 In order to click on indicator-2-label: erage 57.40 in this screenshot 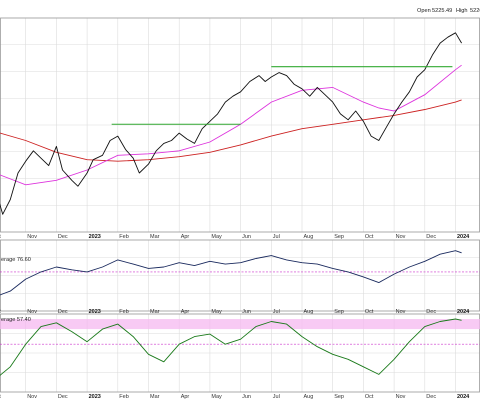, I will do `click(16, 320)`.